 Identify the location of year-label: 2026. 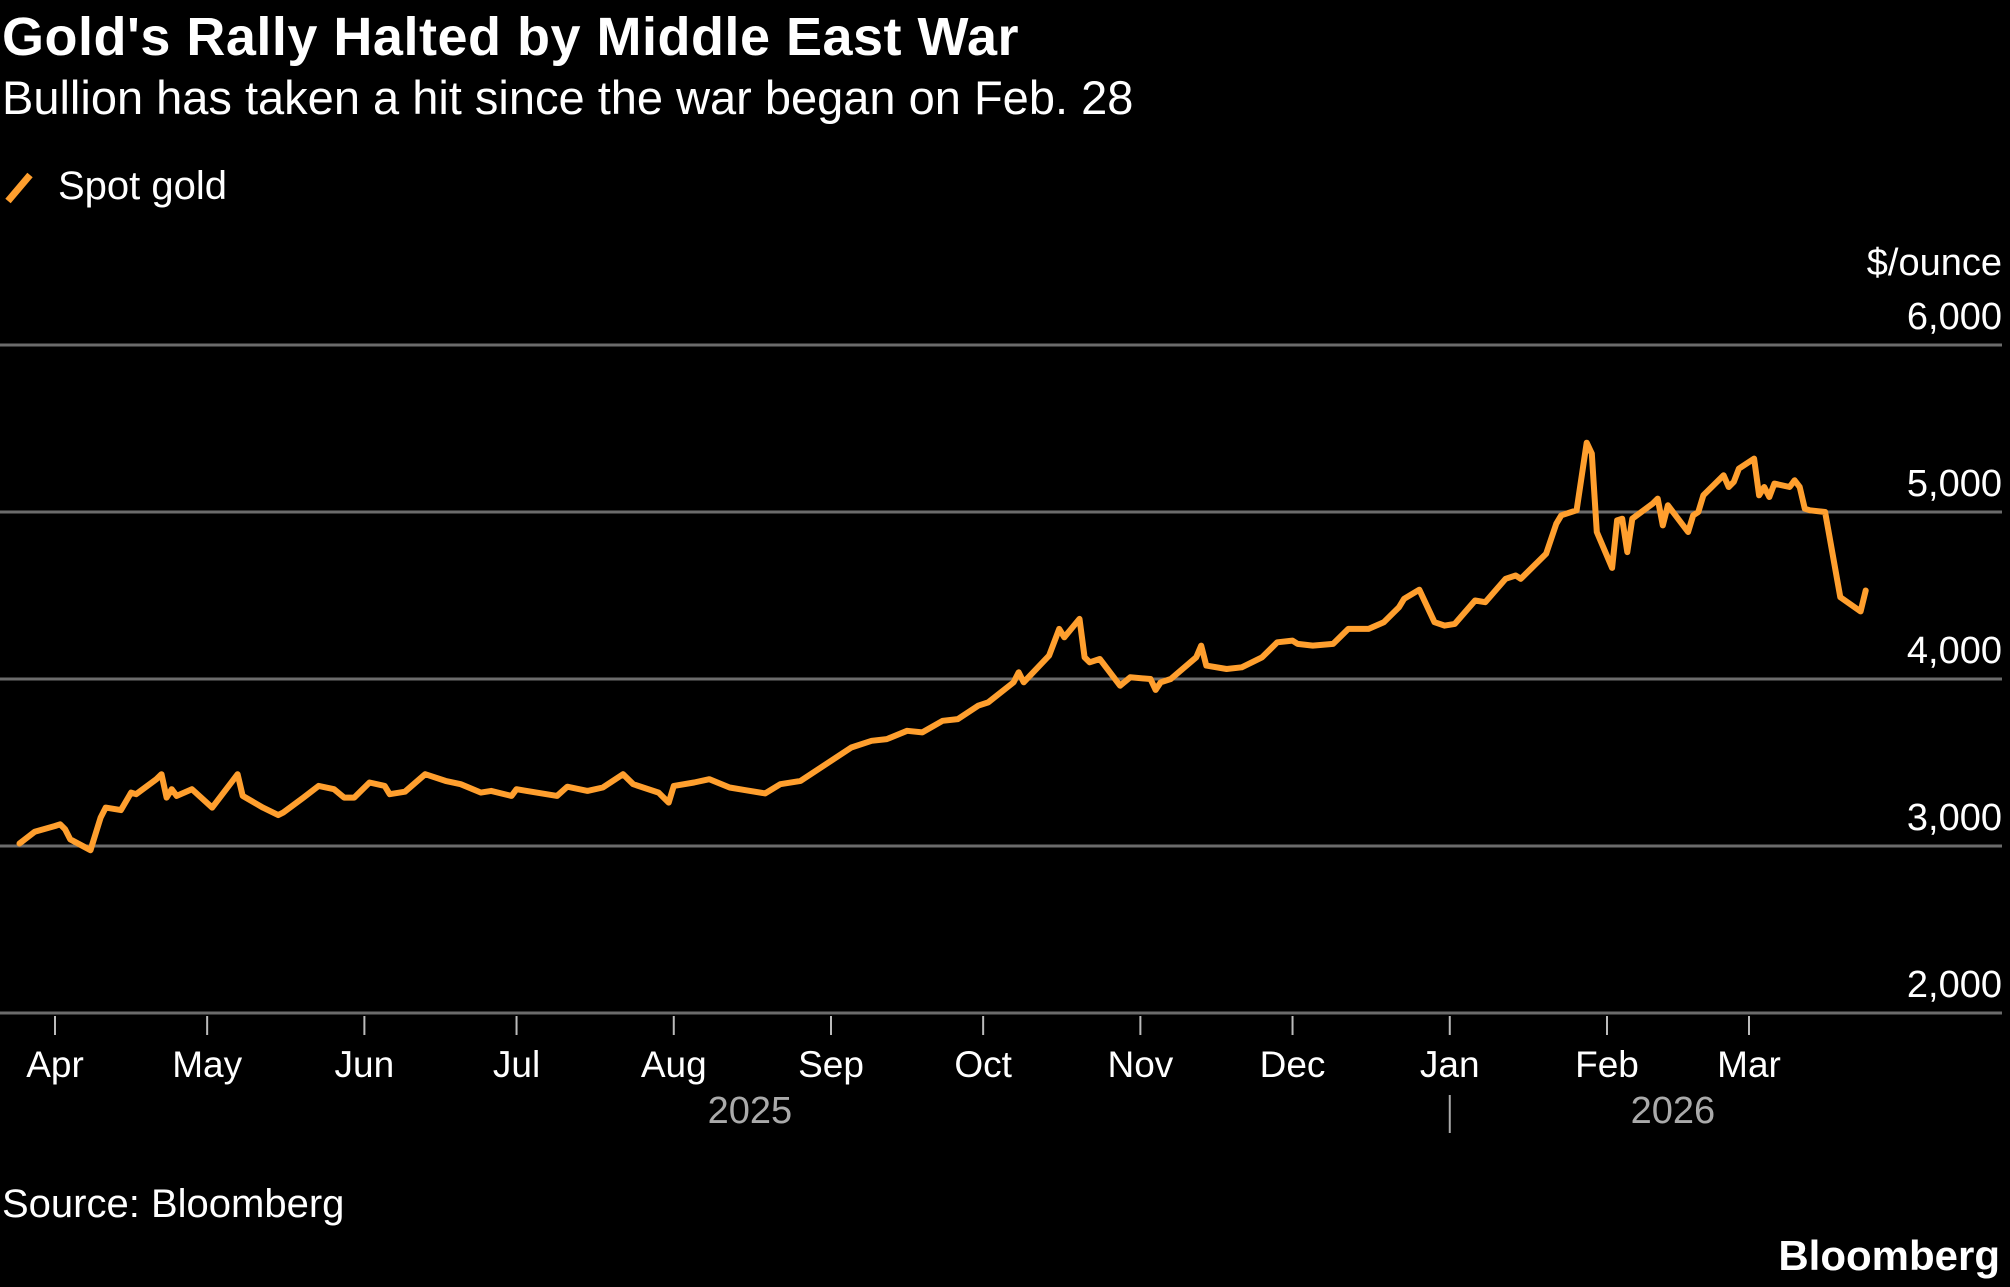
(1673, 1111).